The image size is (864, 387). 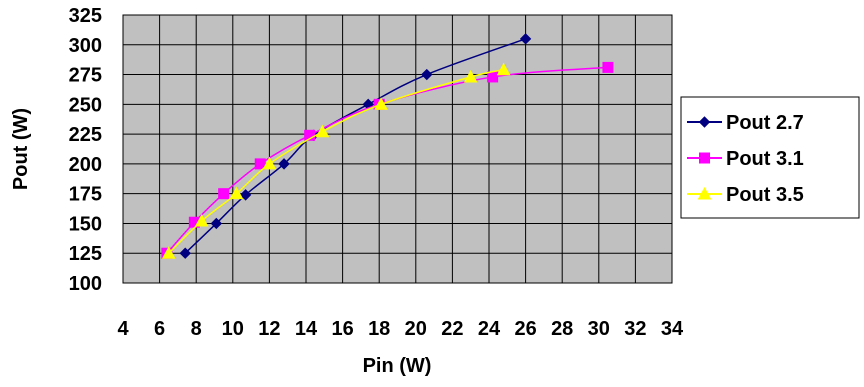 I want to click on y-tick-label: 150, so click(x=85, y=224).